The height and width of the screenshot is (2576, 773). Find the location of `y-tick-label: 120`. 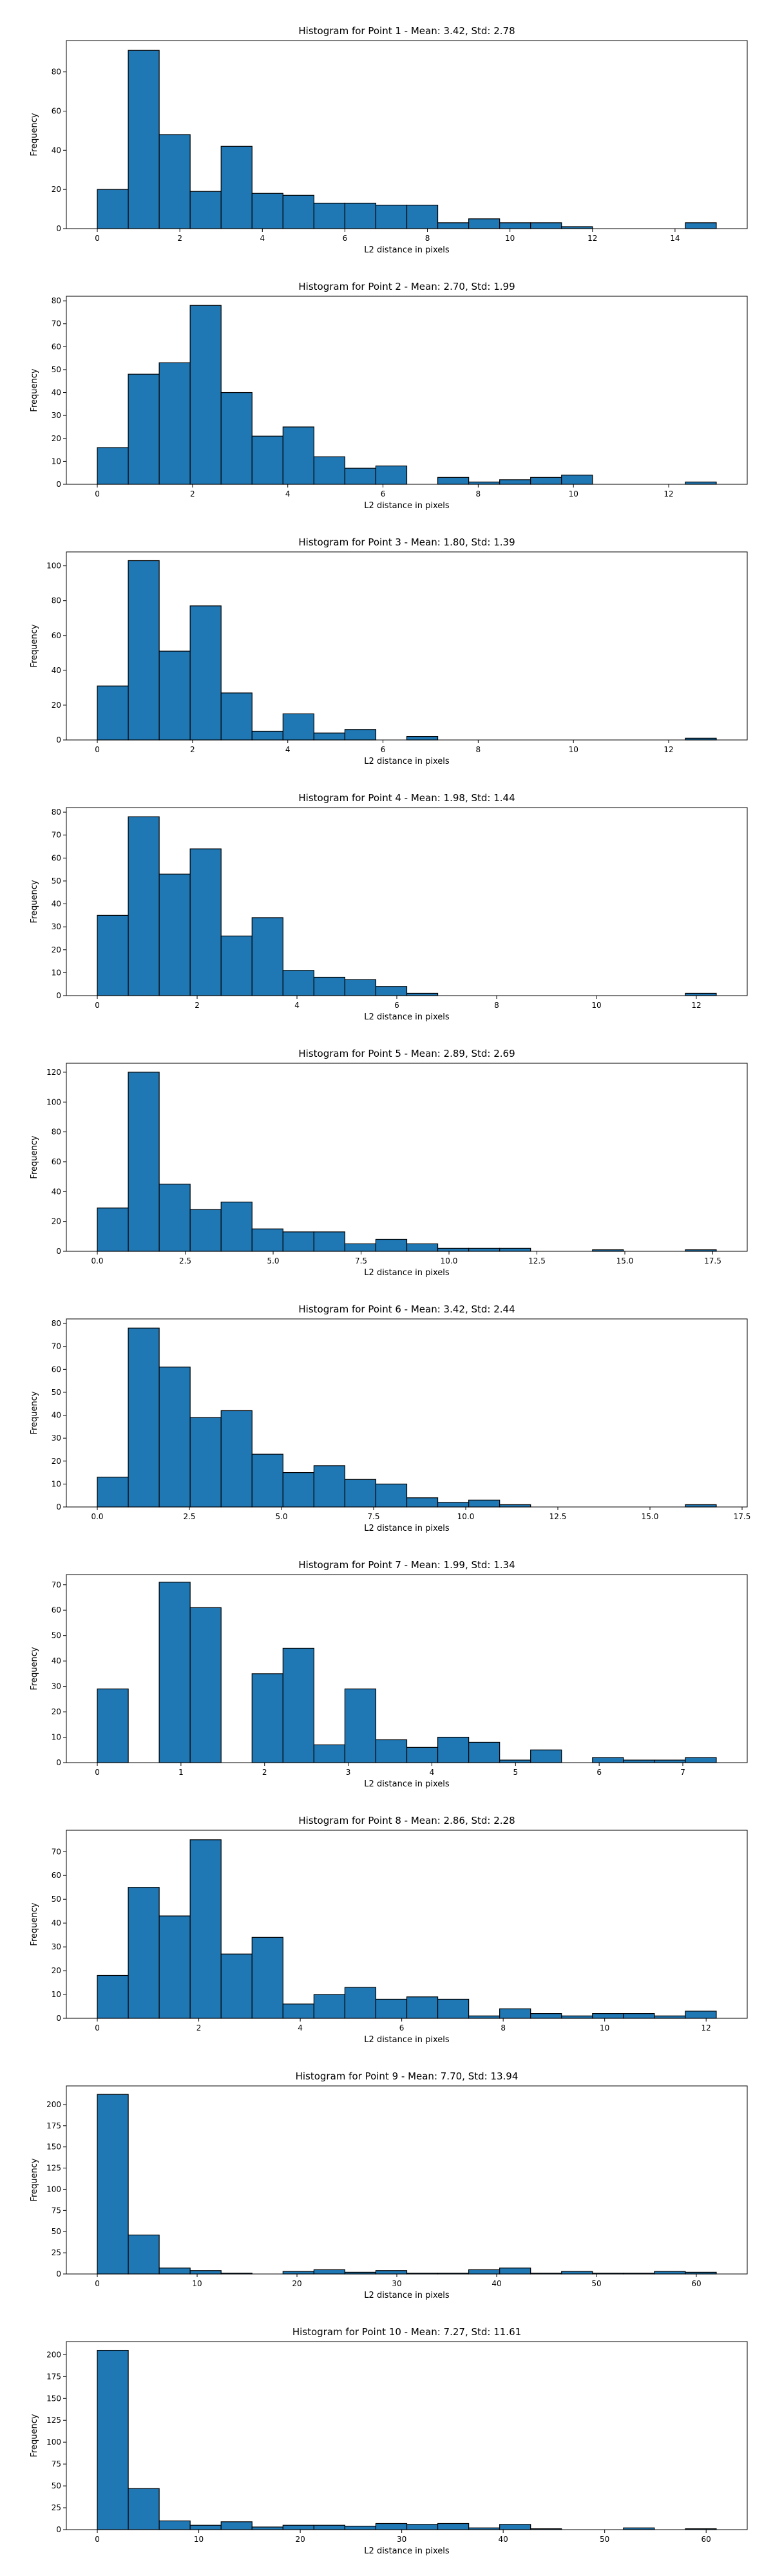

y-tick-label: 120 is located at coordinates (53, 1072).